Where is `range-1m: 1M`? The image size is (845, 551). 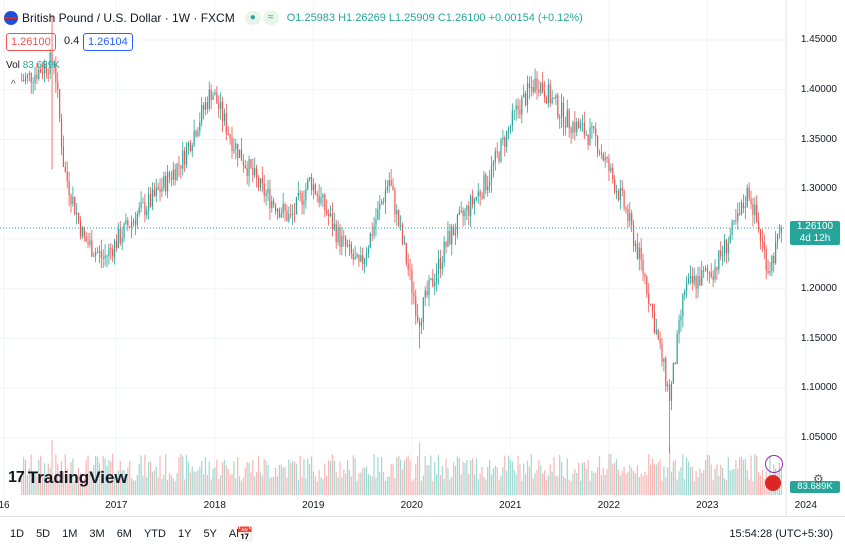
range-1m: 1M is located at coordinates (70, 534).